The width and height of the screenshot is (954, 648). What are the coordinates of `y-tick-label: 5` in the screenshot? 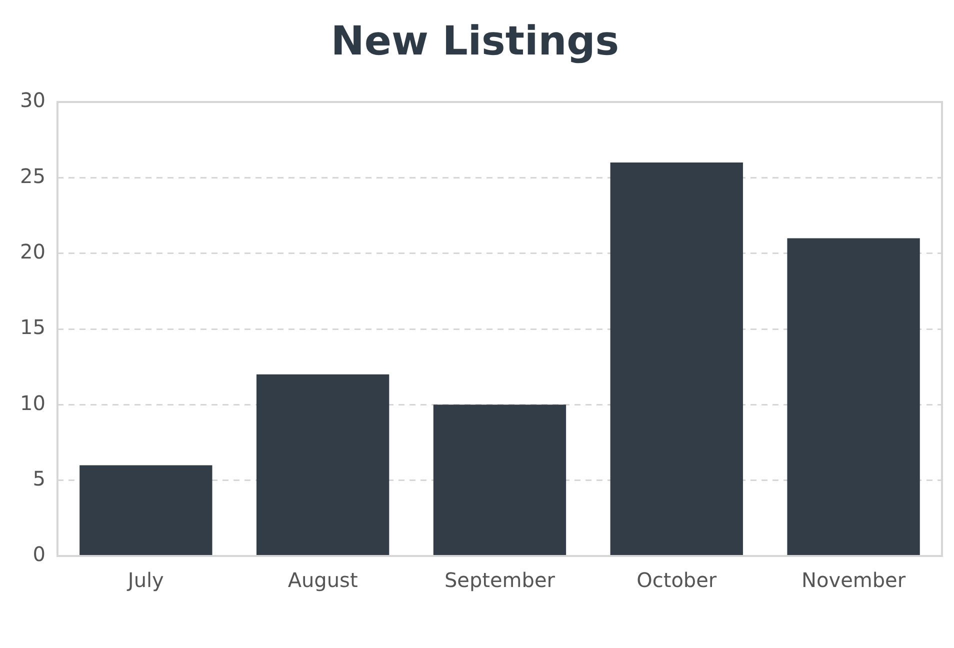 It's located at (39, 478).